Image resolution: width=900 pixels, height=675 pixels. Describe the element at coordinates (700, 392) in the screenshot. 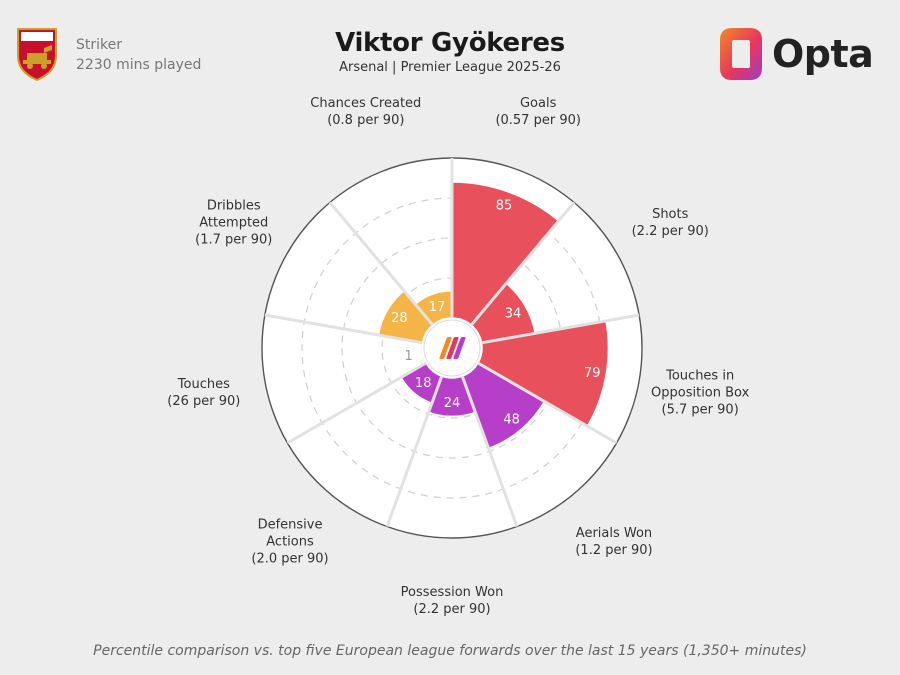

I see `category-label-2: Touches in Opposition Box (5.7 per 90)` at that location.